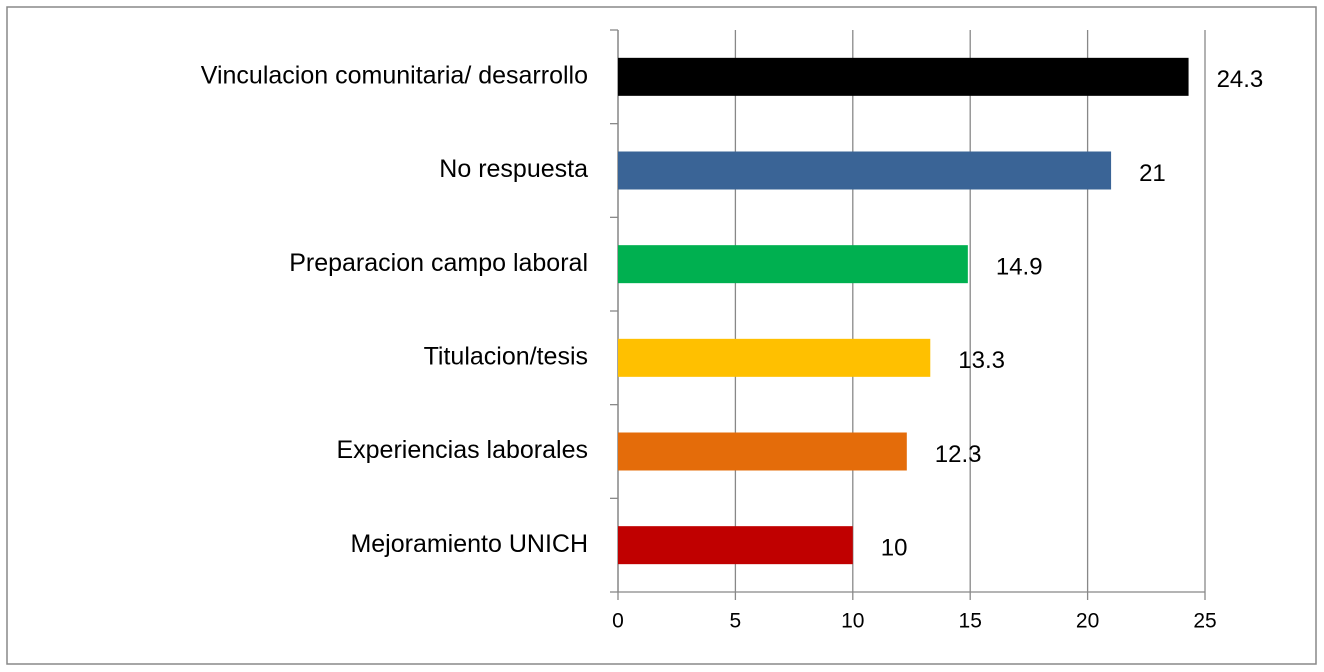 The width and height of the screenshot is (1324, 672). What do you see at coordinates (1240, 79) in the screenshot?
I see `data-label: 24.3` at bounding box center [1240, 79].